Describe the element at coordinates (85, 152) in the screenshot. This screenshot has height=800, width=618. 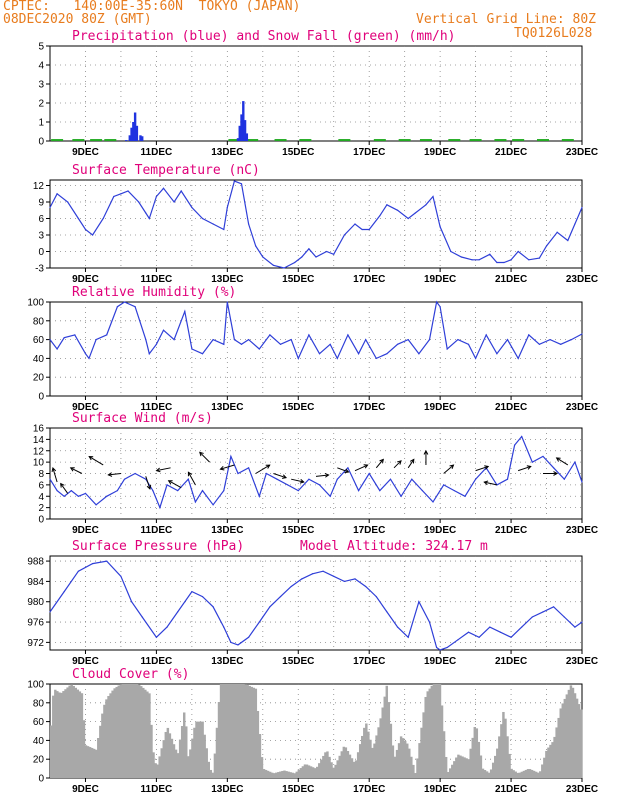
I see `x-tick-label: 9DEC` at that location.